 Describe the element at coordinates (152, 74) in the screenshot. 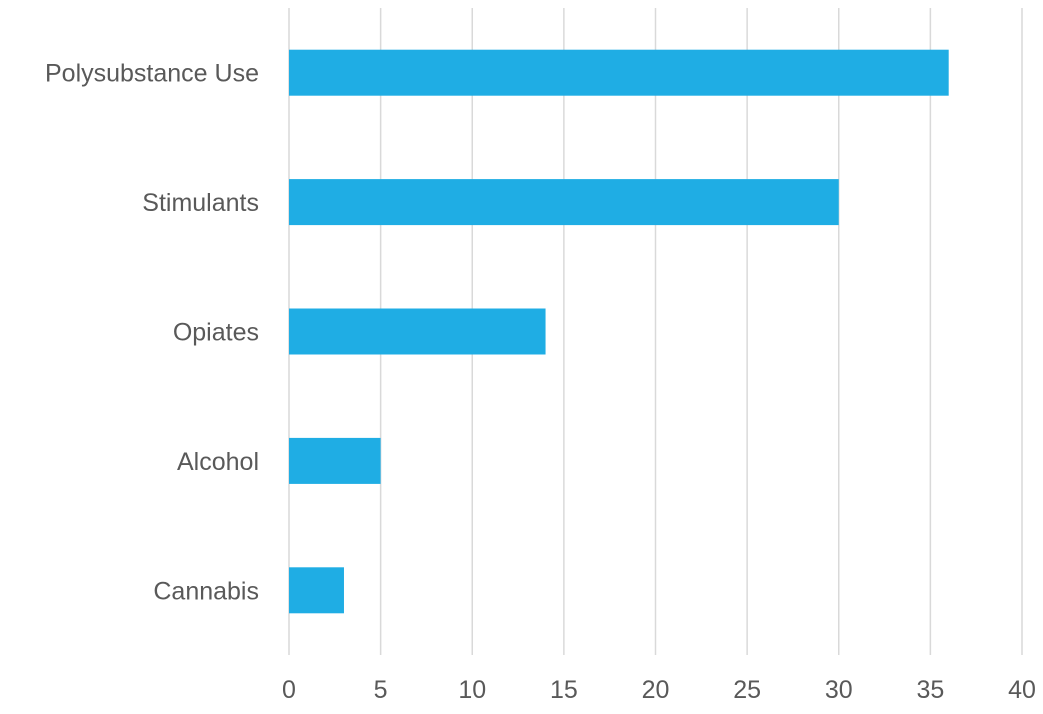

I see `category-label: Polysubstance Use` at that location.